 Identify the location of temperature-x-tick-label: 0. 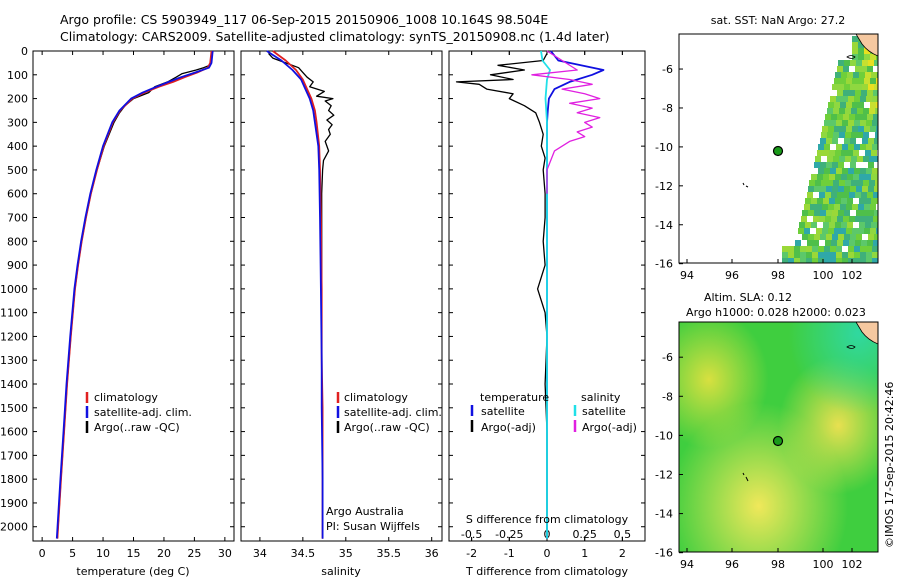
(42, 553).